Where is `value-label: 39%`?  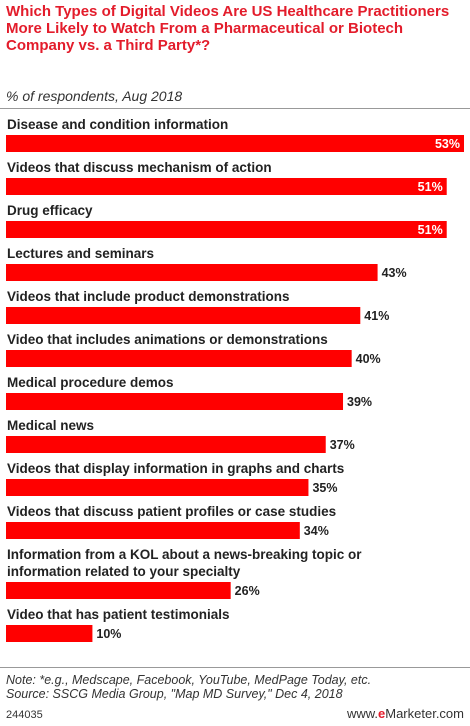 value-label: 39% is located at coordinates (359, 402).